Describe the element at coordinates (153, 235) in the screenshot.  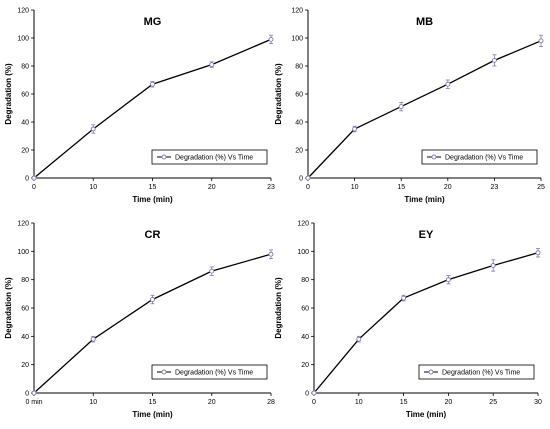
I see `chart-title: CR` at that location.